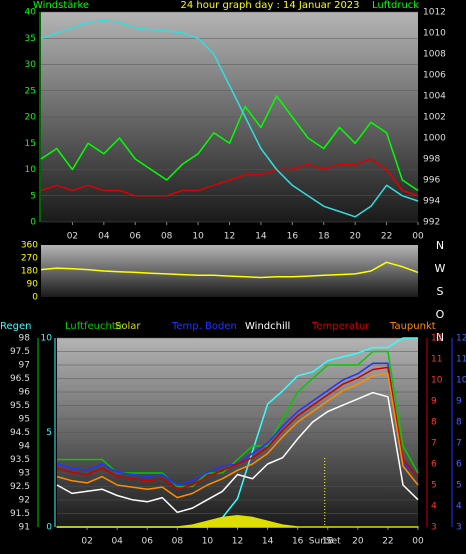 The height and width of the screenshot is (554, 466). Describe the element at coordinates (440, 291) in the screenshot. I see `compass-label: S` at that location.